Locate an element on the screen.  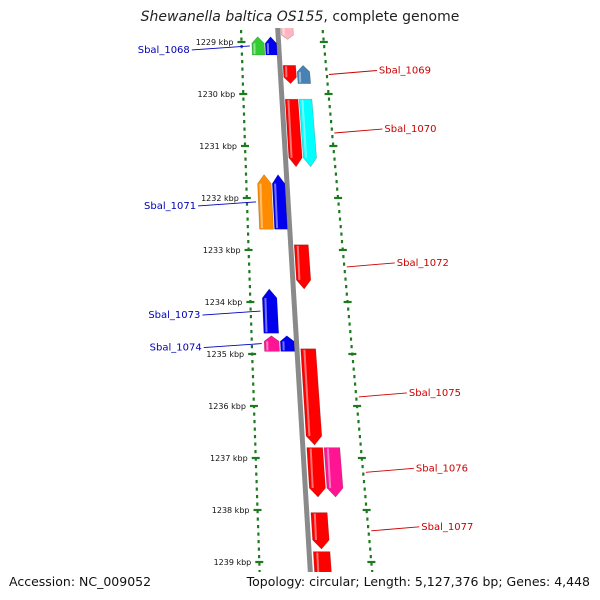
gene-label: Sbal_1068 is located at coordinates (164, 50).